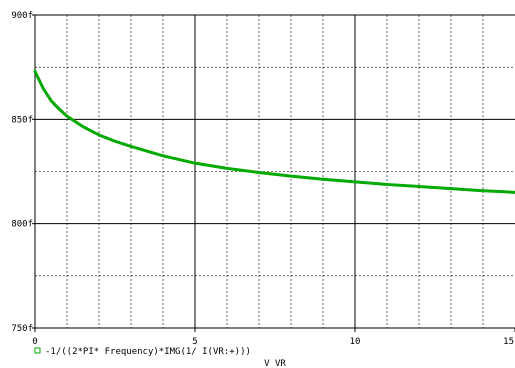 The height and width of the screenshot is (368, 515). I want to click on y-tick-label: 750f, so click(22, 329).